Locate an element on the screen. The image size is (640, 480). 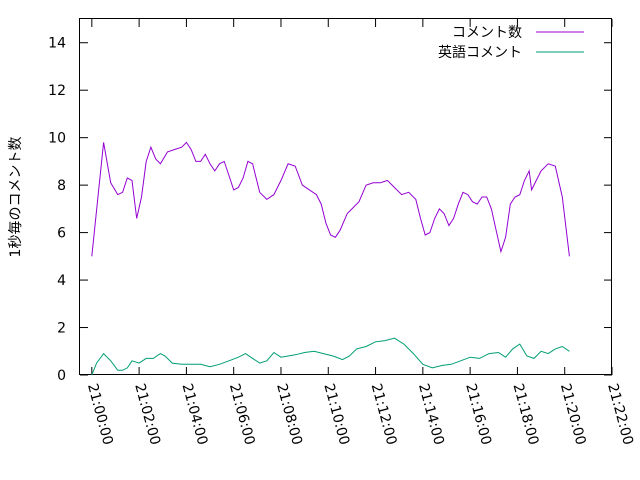
y-tick-label: 8 is located at coordinates (61, 186).